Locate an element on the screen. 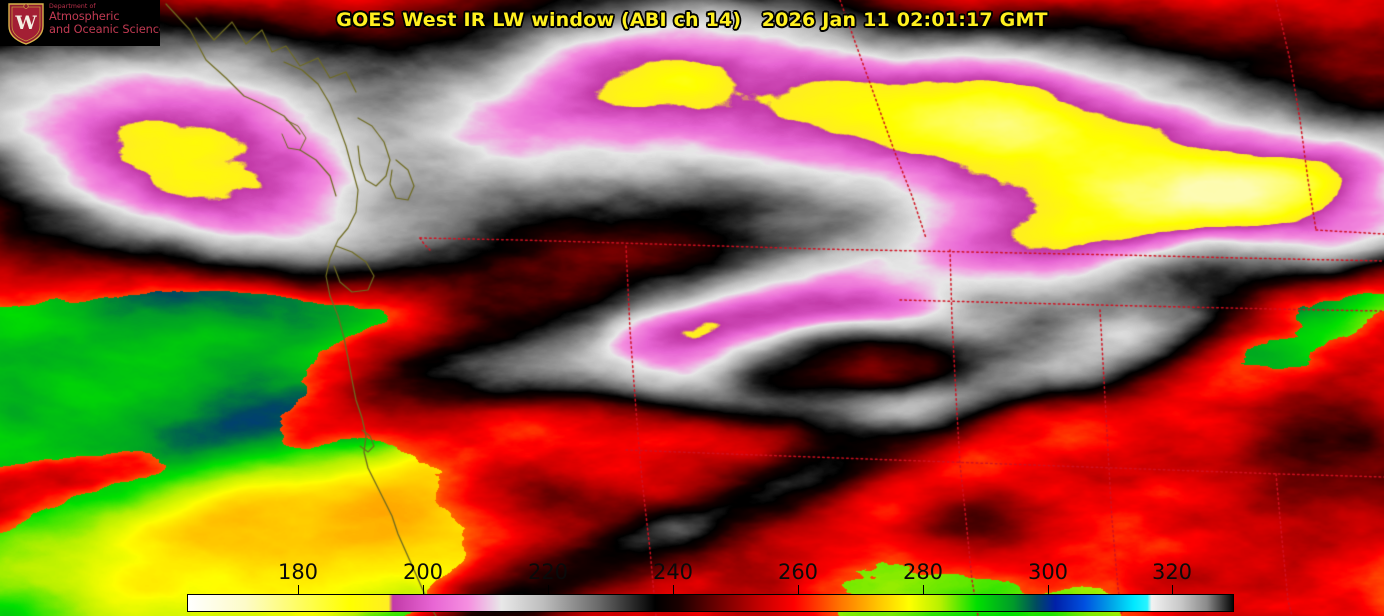 This screenshot has width=1384, height=616. temperature-colorbar is located at coordinates (710, 603).